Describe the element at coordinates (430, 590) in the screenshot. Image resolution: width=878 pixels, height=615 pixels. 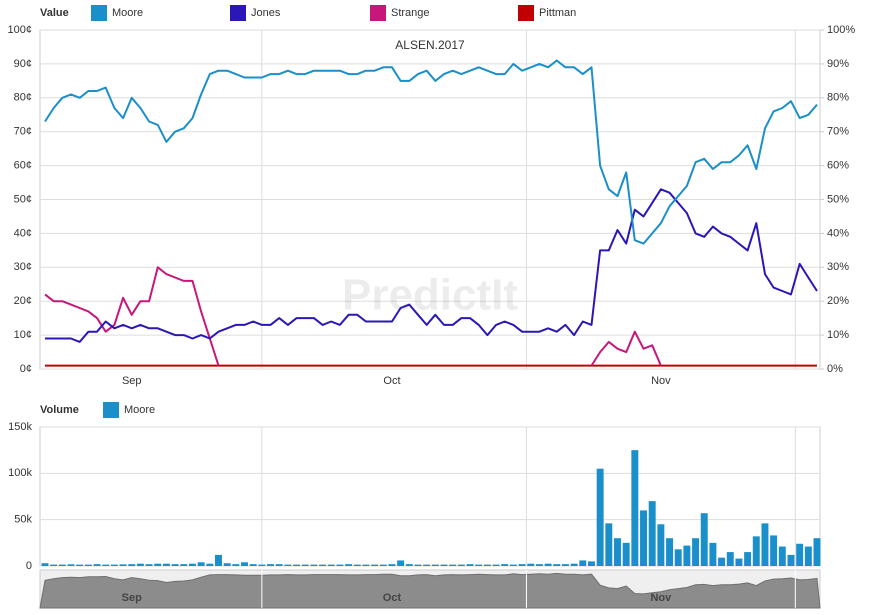
I see `navigator-area` at that location.